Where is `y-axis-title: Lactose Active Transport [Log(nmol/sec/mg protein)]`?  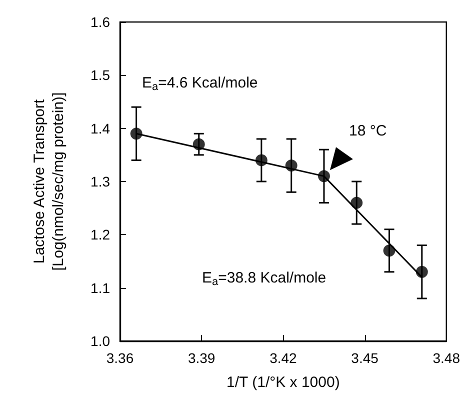
y-axis-title: Lactose Active Transport [Log(nmol/sec/mg protein)] is located at coordinates (49, 181).